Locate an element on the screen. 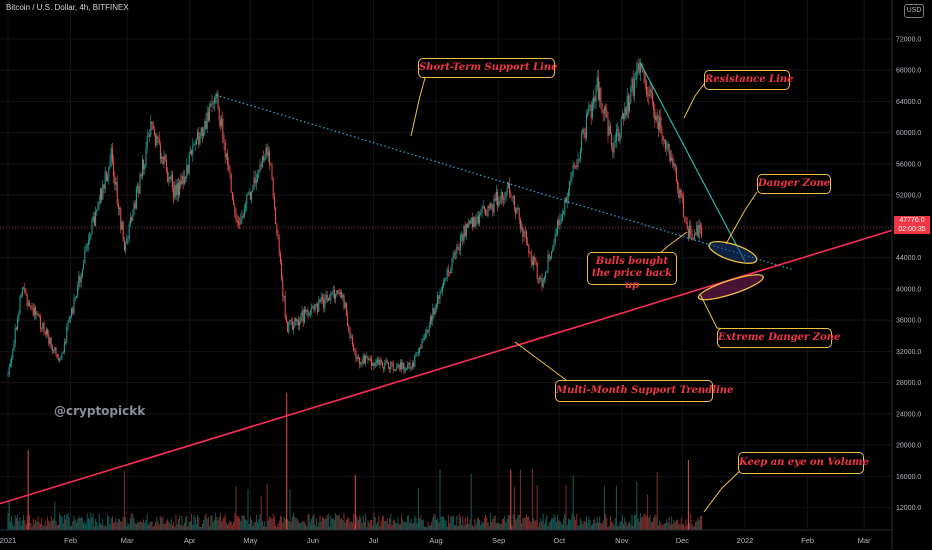  volume-spike is located at coordinates (287, 461).